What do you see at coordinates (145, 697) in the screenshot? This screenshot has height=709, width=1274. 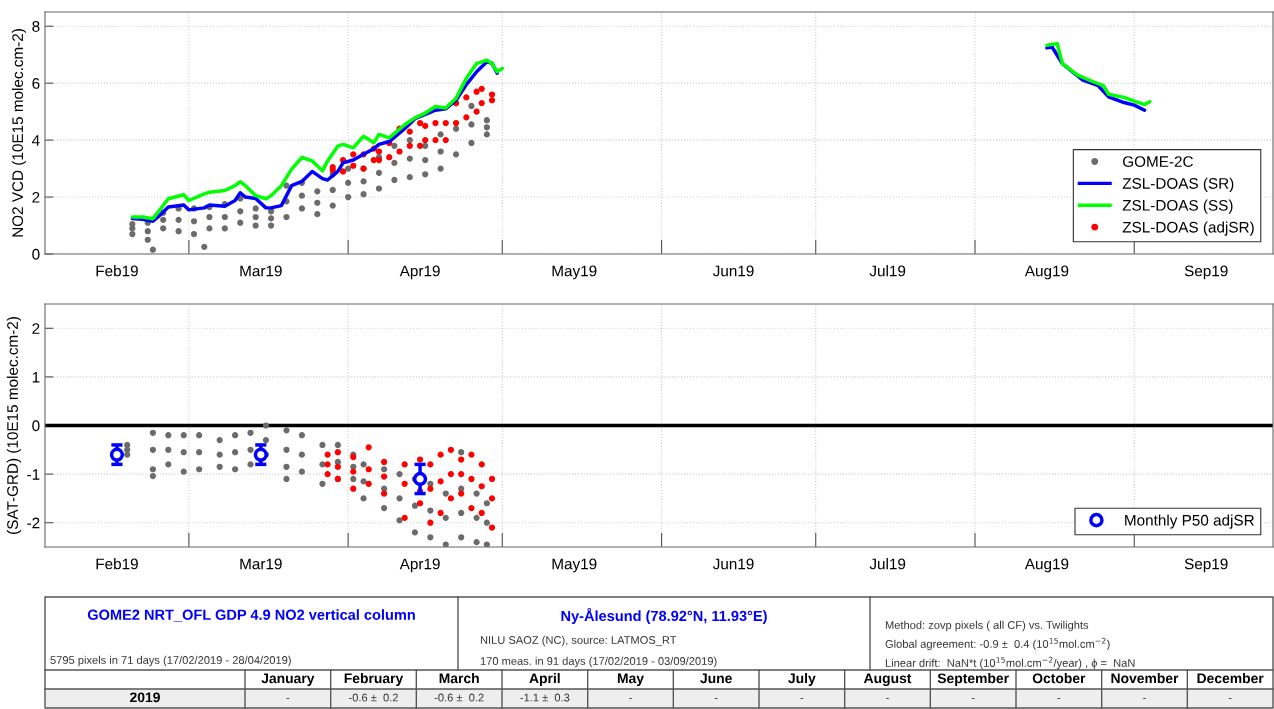 I see `category-label: 2019` at bounding box center [145, 697].